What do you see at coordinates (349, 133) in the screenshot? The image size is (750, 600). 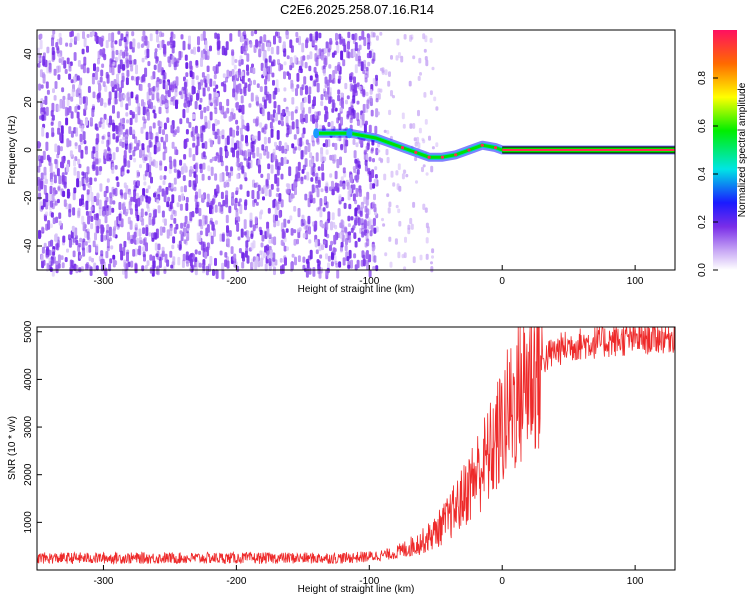 I see `signal-blob` at bounding box center [349, 133].